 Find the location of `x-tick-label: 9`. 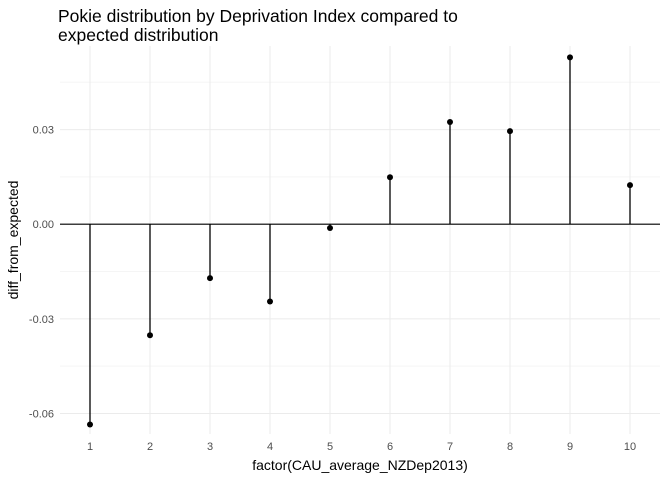

x-tick-label: 9 is located at coordinates (570, 447).